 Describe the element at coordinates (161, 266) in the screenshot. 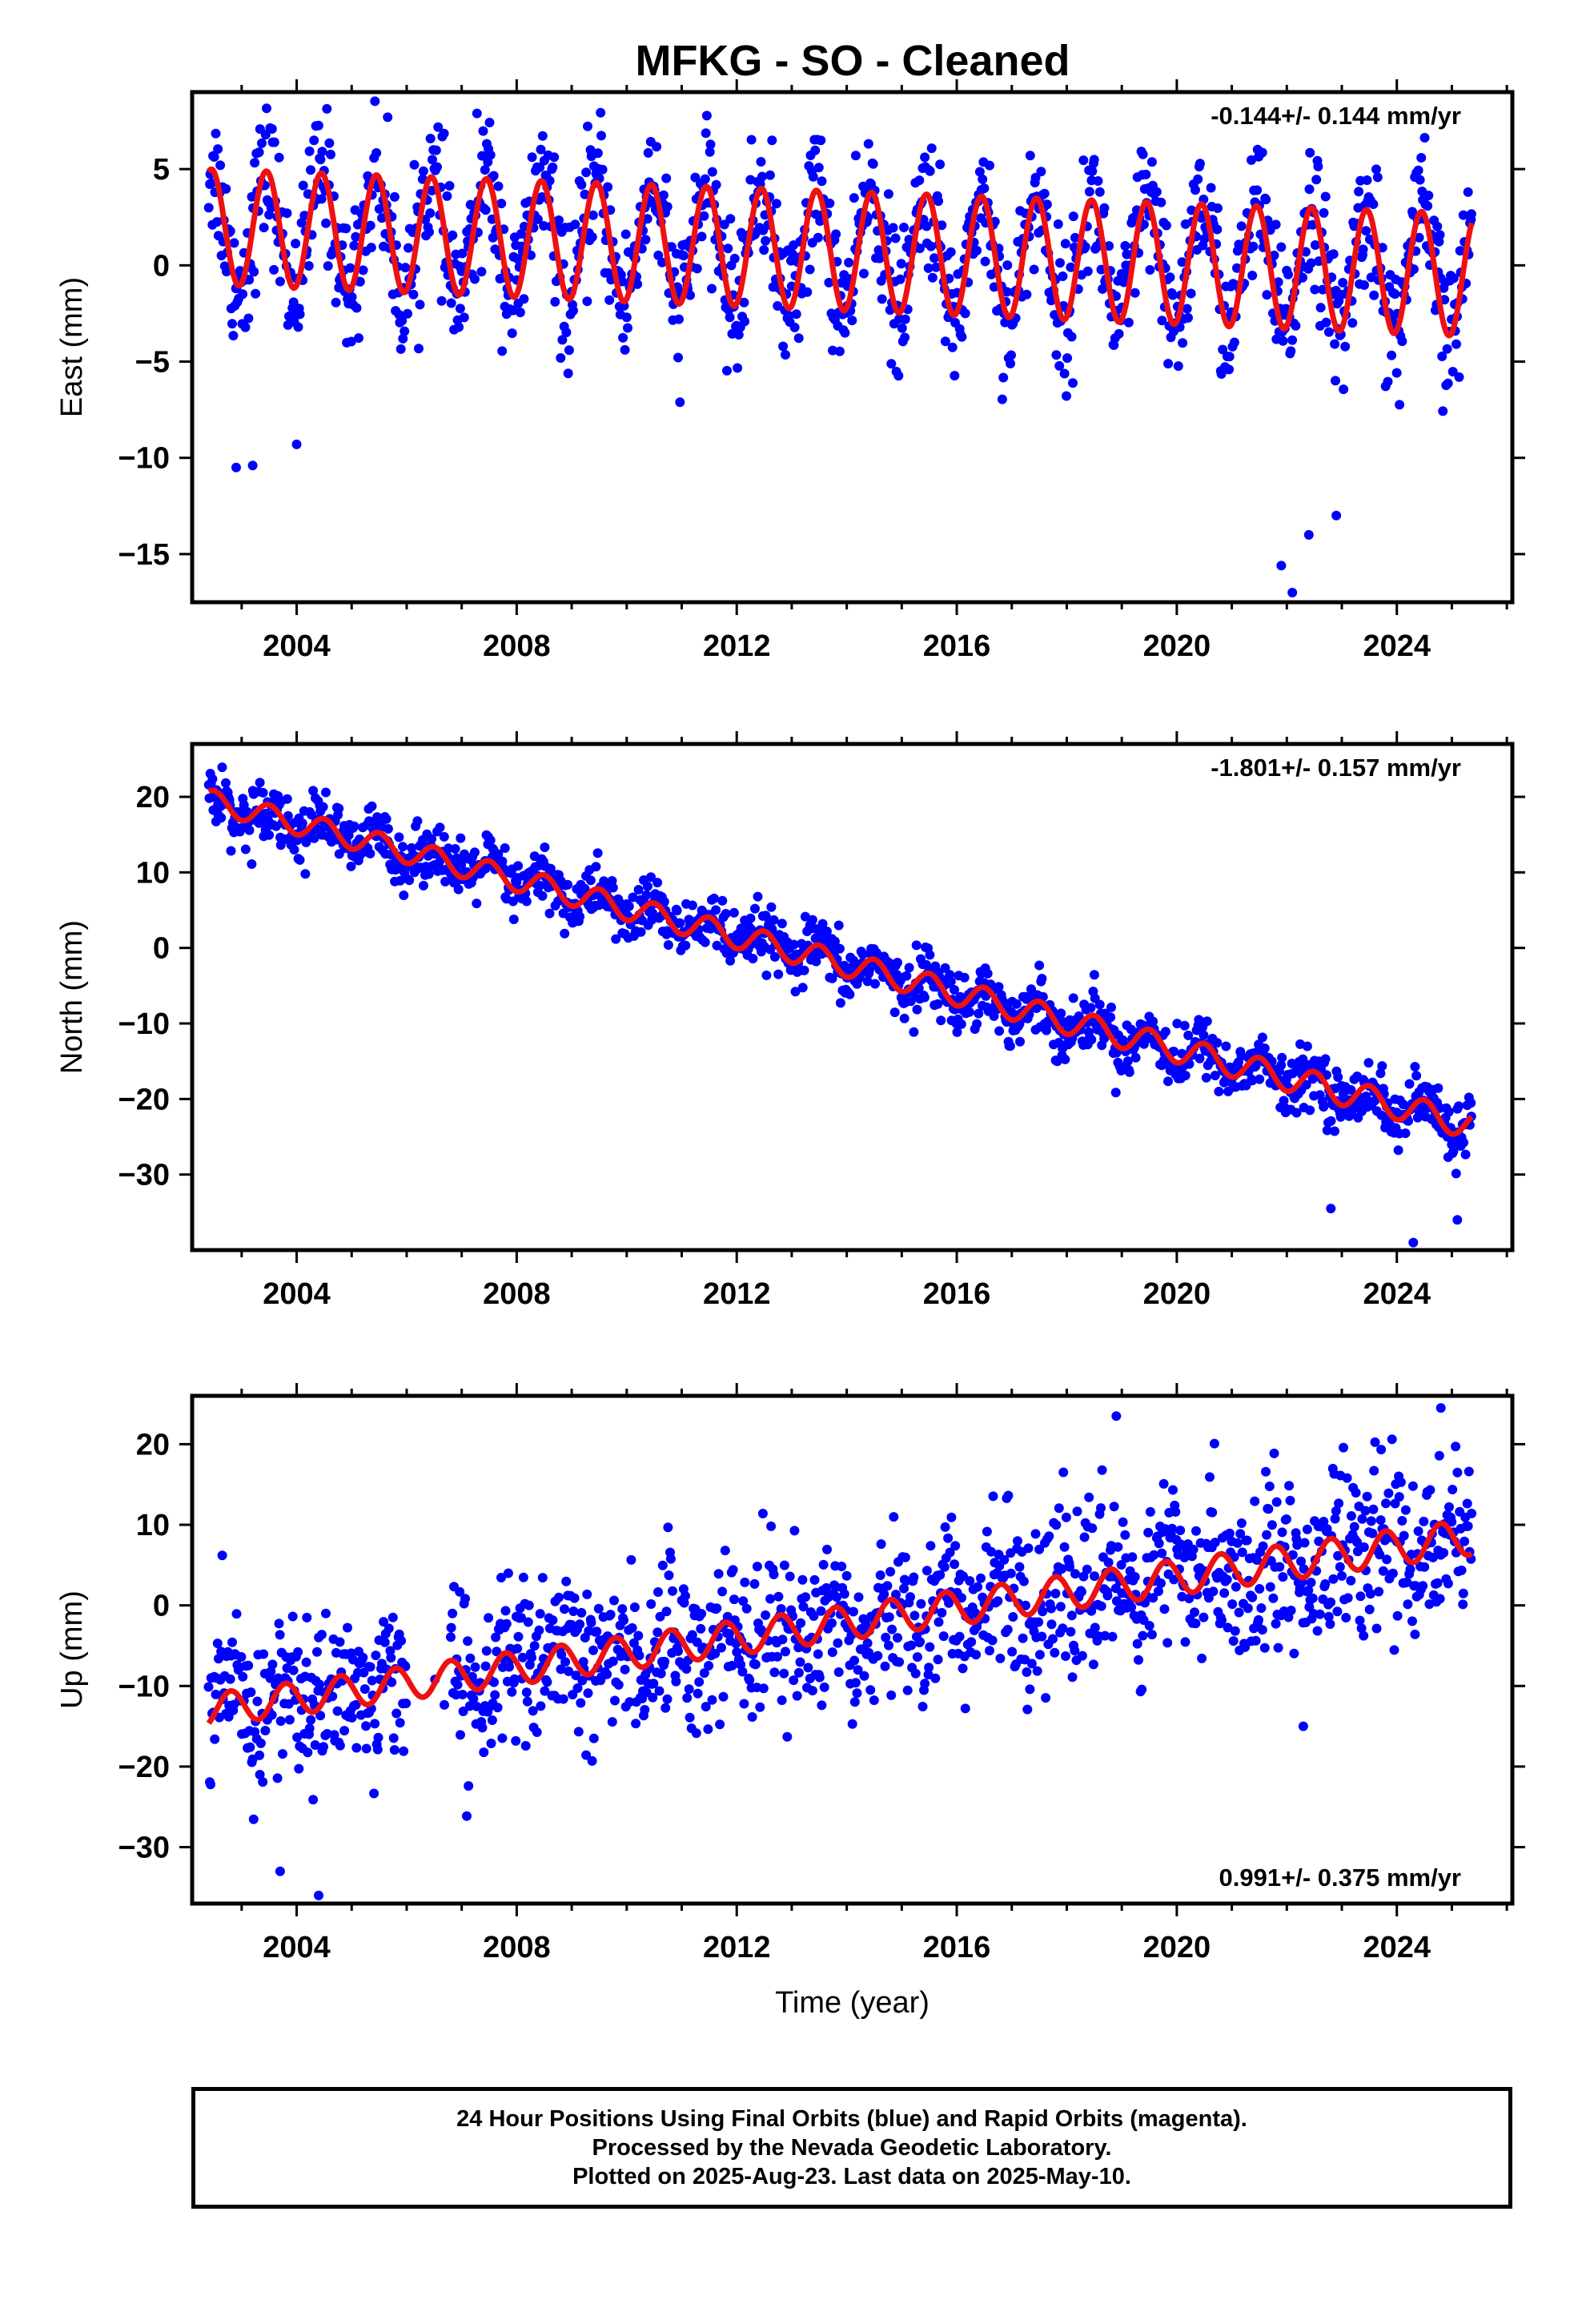

I see `y-tick-label: 0` at that location.